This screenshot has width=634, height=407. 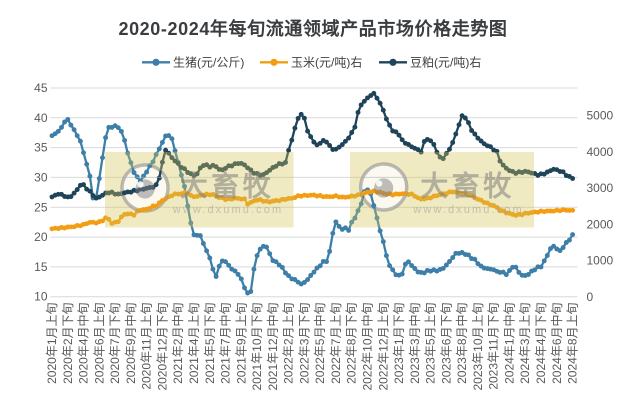 I want to click on svg-text: 2020年12月下旬, so click(x=162, y=347).